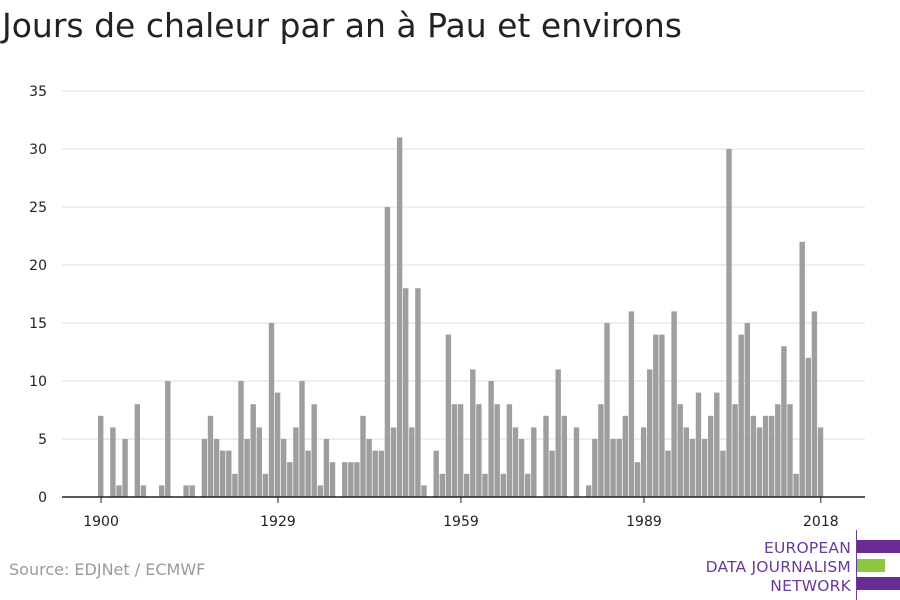  I want to click on bar-2003, so click(729, 323).